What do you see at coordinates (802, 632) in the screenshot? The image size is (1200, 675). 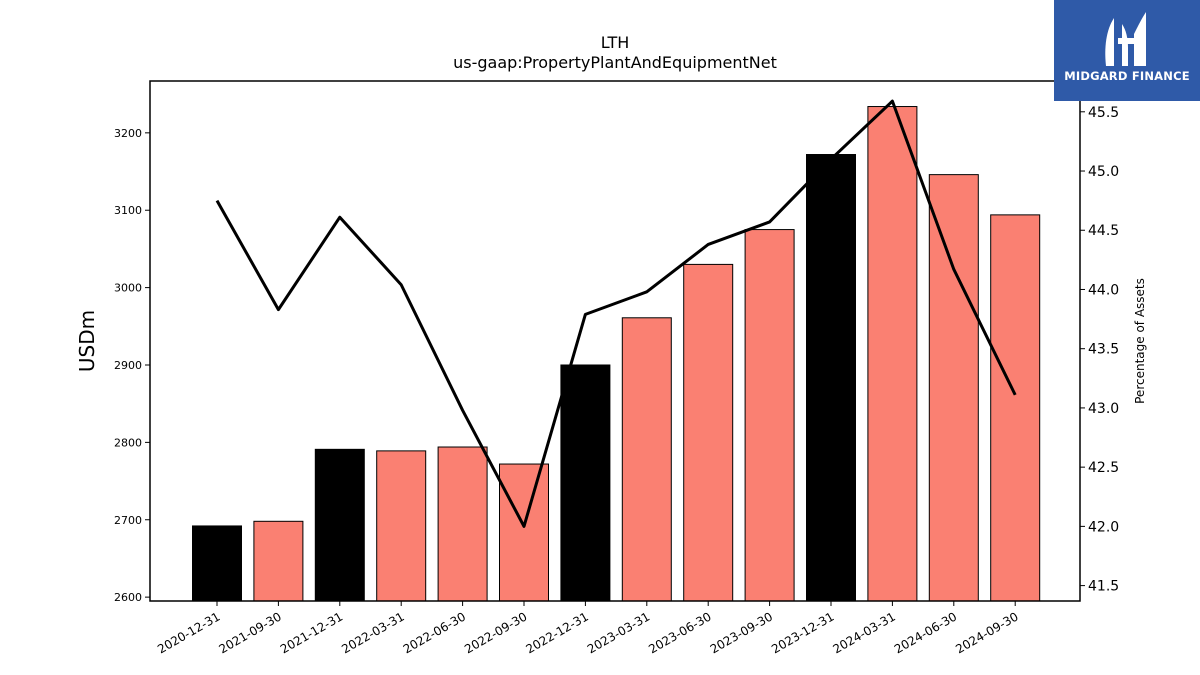 I see `x-tick-label: 2023-12-31` at bounding box center [802, 632].